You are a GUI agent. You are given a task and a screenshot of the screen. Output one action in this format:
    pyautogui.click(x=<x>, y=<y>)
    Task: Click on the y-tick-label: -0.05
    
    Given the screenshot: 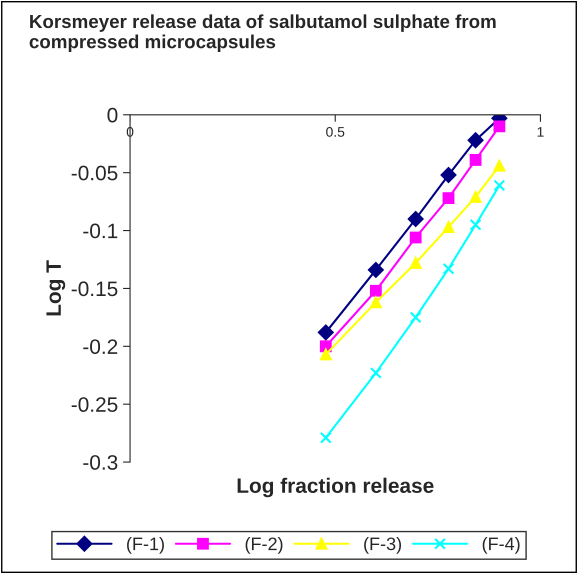 What is the action you would take?
    pyautogui.click(x=95, y=173)
    